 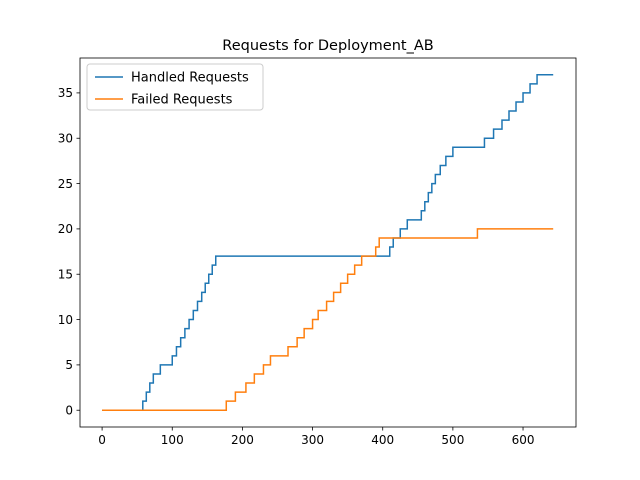 I want to click on y-tick-label: 5, so click(x=69, y=365).